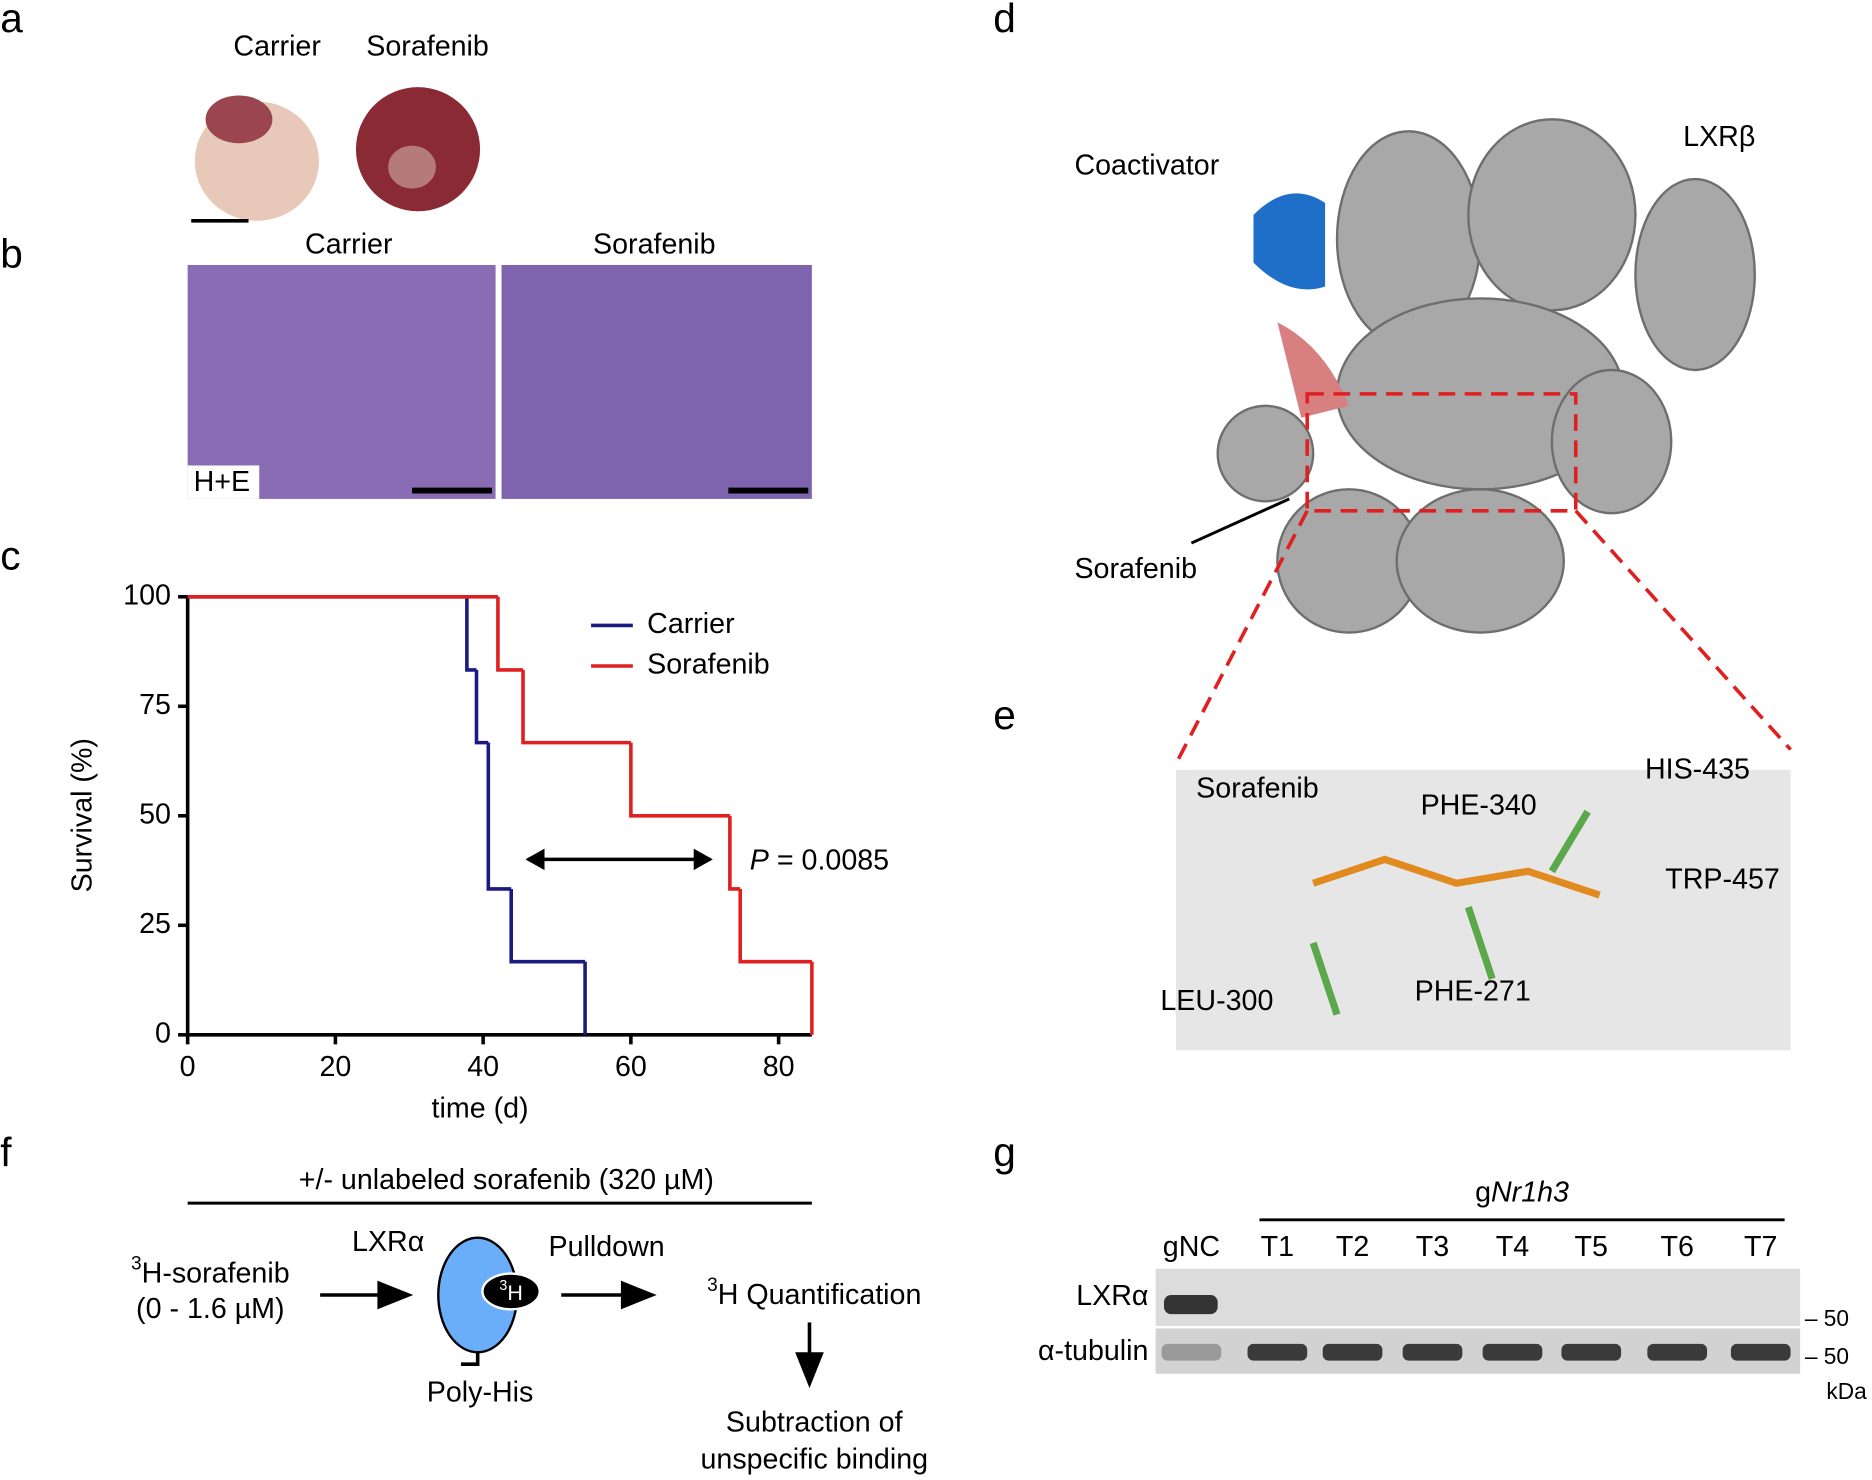 The image size is (1872, 1480). Describe the element at coordinates (1591, 1247) in the screenshot. I see `lane-label: T5` at that location.